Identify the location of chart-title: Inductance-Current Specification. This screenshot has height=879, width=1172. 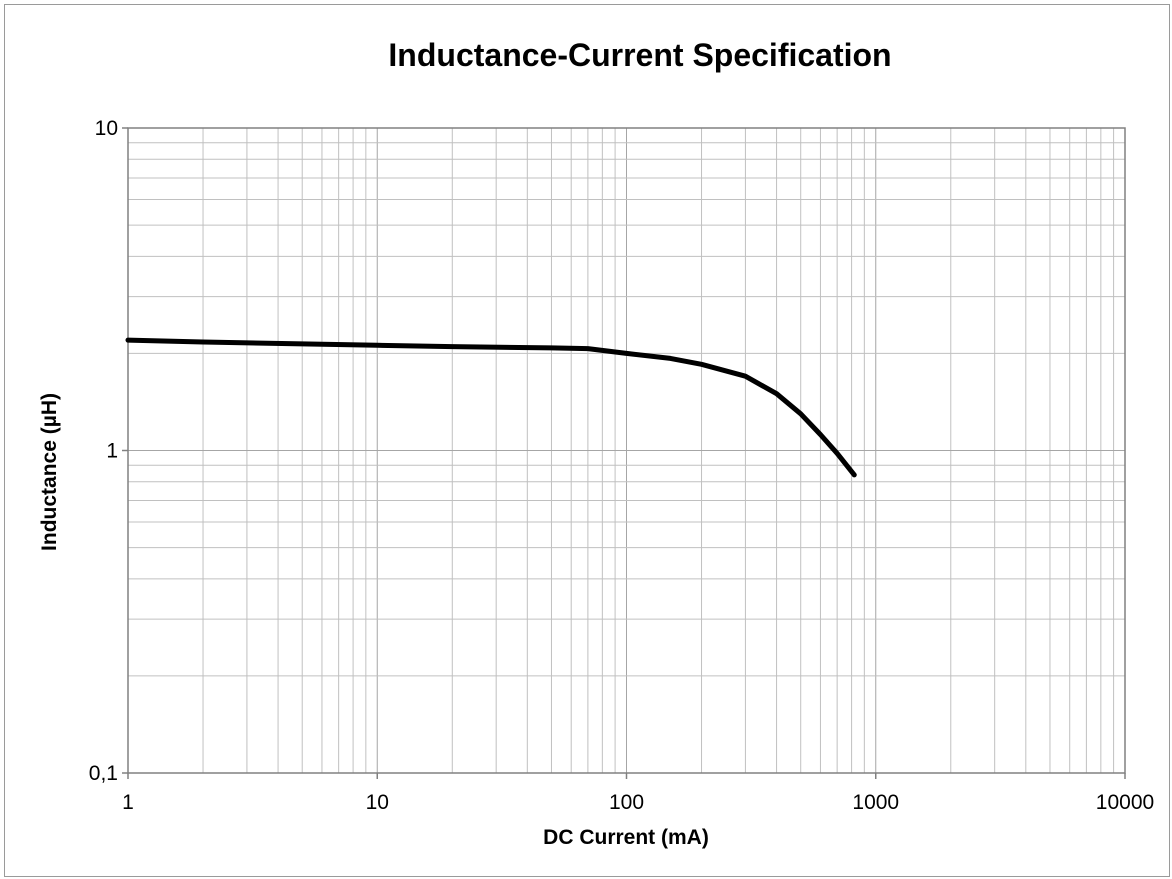
(639, 55).